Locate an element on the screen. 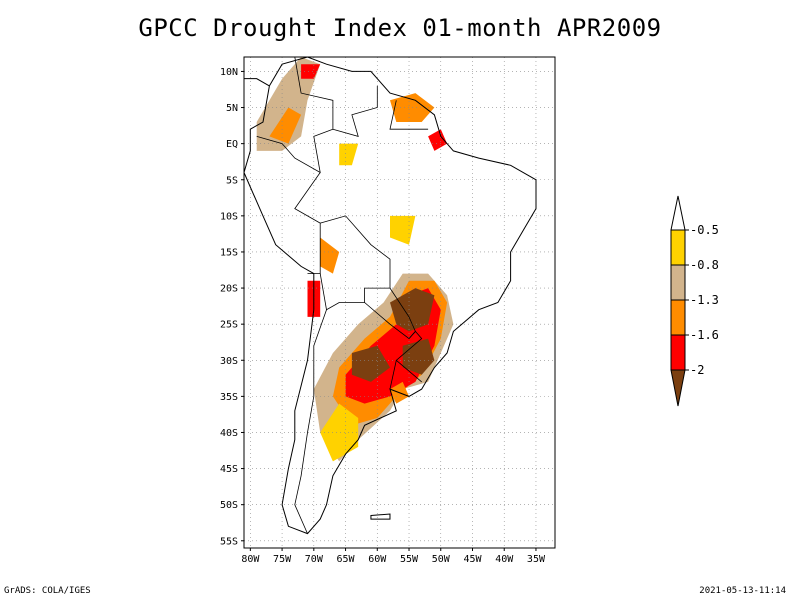  drought-area-patagonia is located at coordinates (339, 432).